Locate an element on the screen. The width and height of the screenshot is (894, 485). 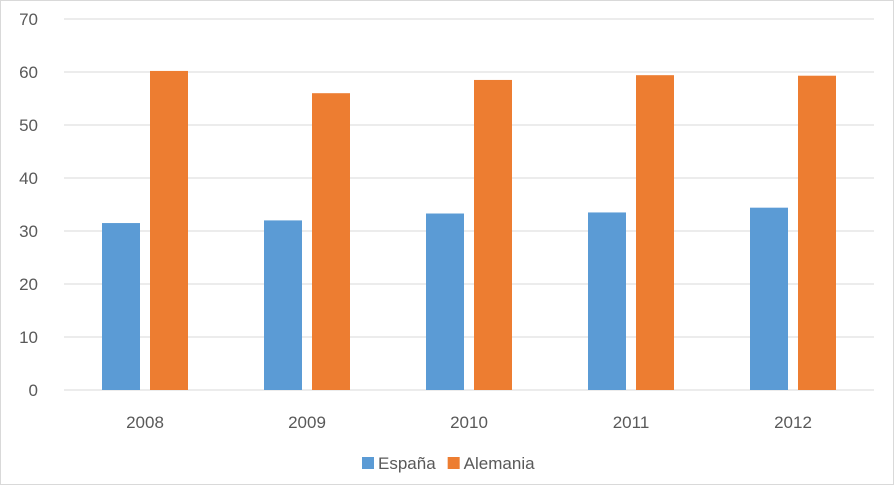
bar-alemania-2011 is located at coordinates (655, 233).